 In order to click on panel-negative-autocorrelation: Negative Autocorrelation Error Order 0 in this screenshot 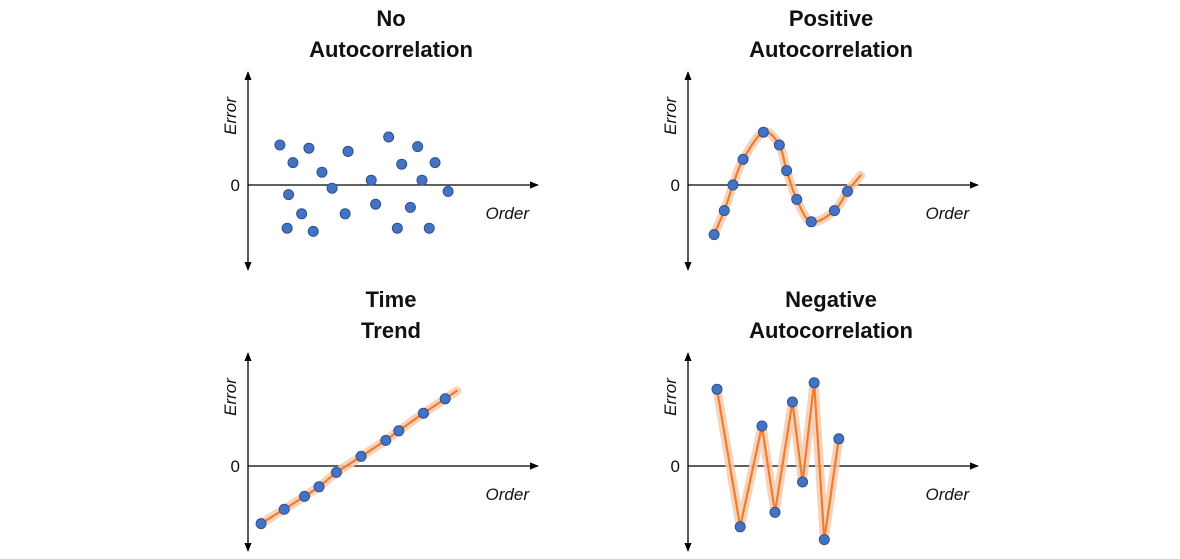, I will do `click(820, 419)`.